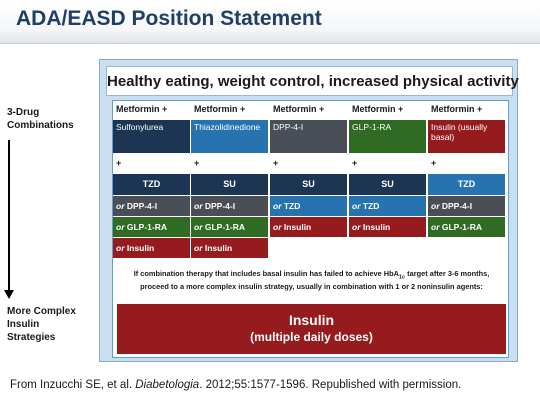 This screenshot has width=540, height=405. I want to click on second-drug-cell: GLP-1-RA, so click(387, 136).